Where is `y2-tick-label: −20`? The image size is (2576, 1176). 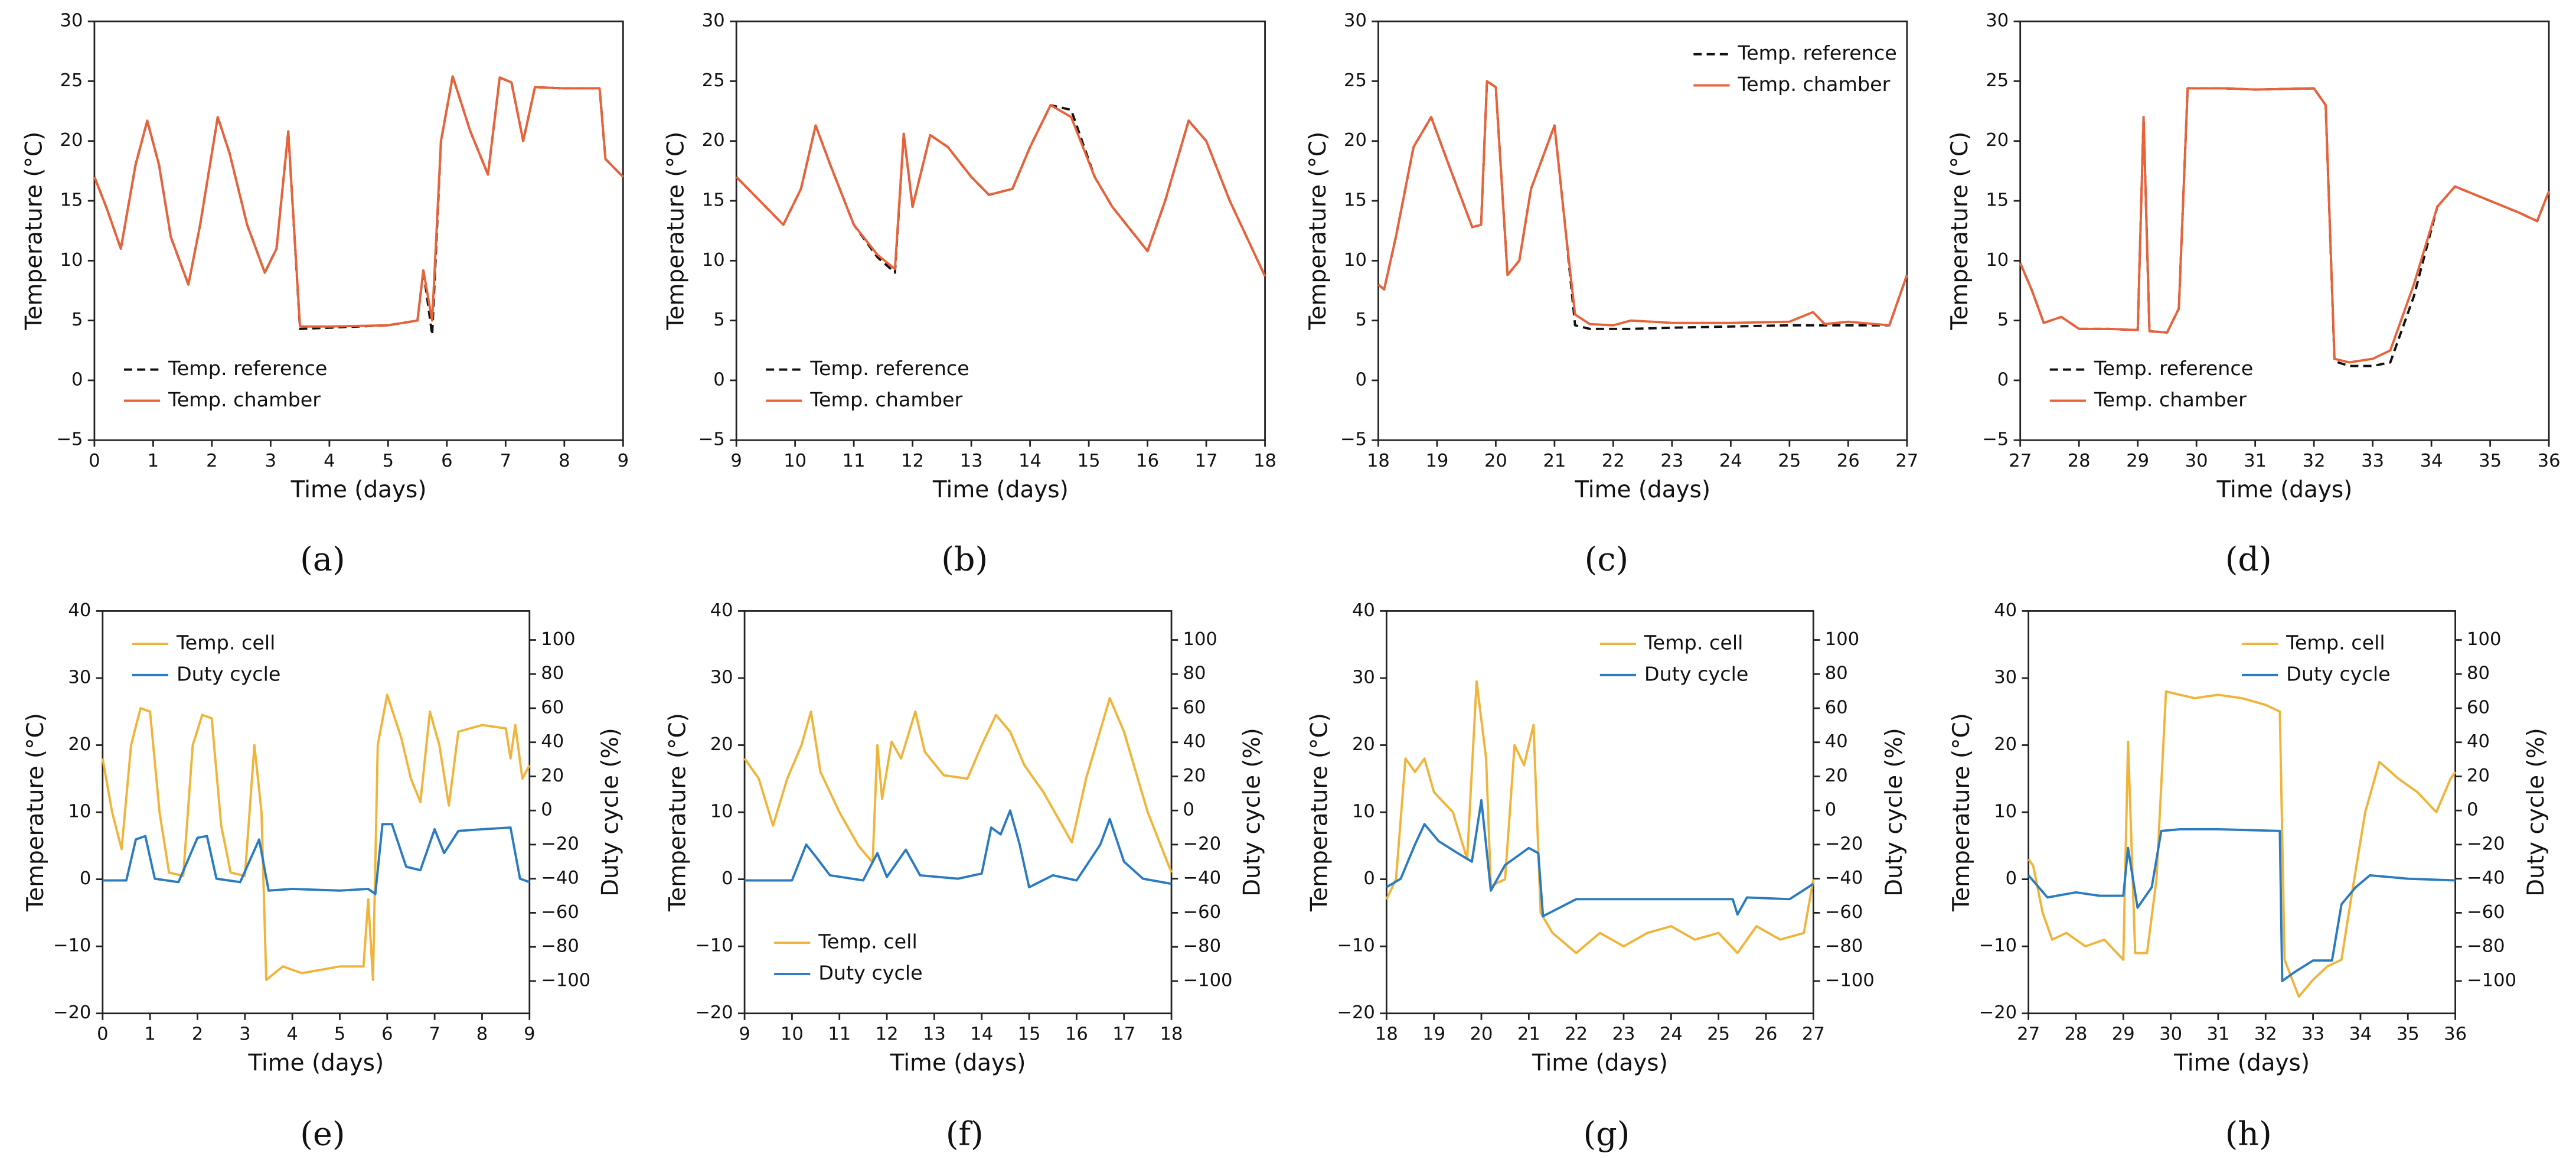
y2-tick-label: −20 is located at coordinates (2486, 844).